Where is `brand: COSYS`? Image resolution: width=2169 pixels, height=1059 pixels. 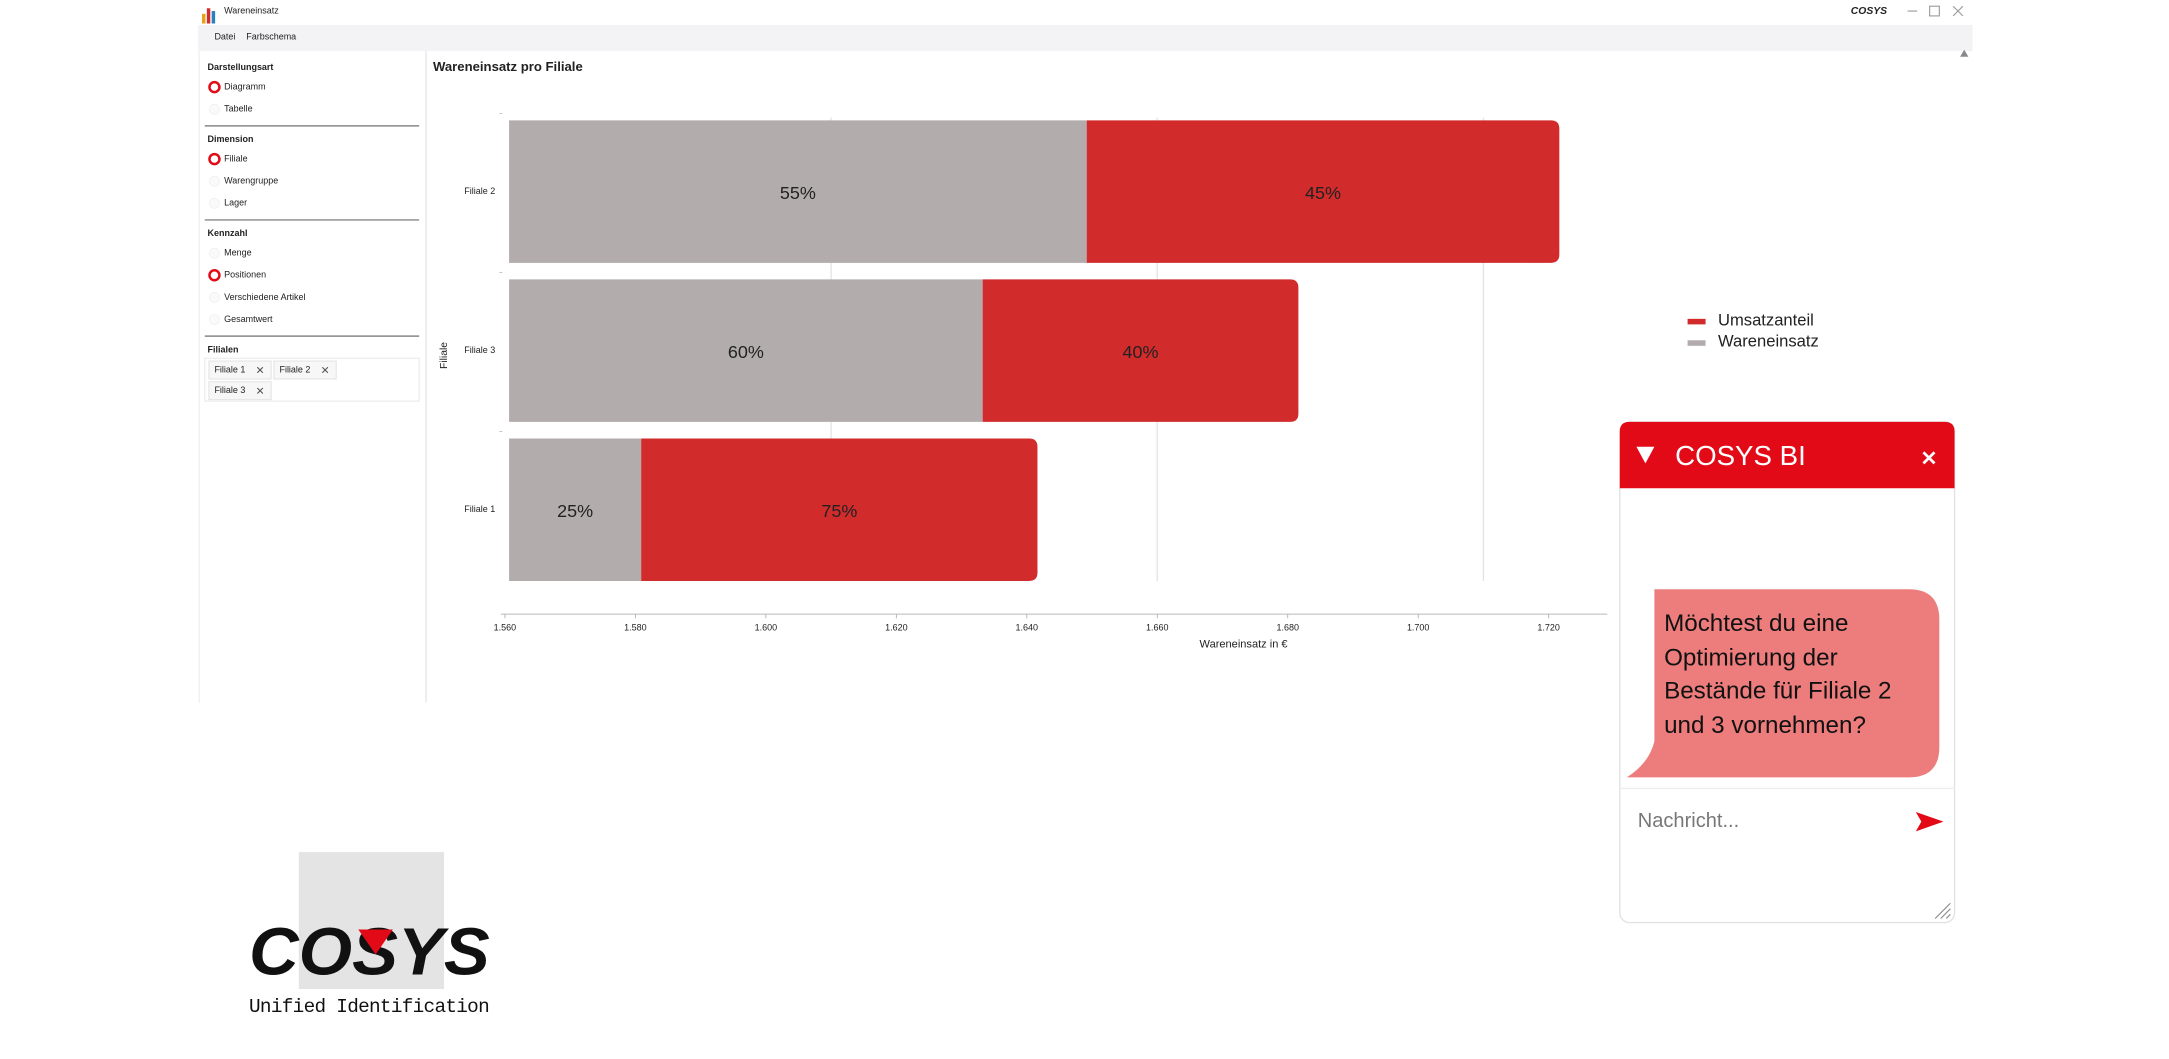
brand: COSYS is located at coordinates (1869, 11).